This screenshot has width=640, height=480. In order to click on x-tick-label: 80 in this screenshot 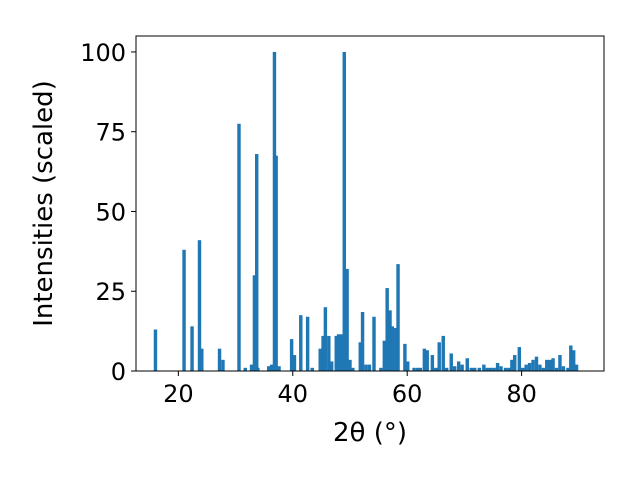, I will do `click(521, 394)`.